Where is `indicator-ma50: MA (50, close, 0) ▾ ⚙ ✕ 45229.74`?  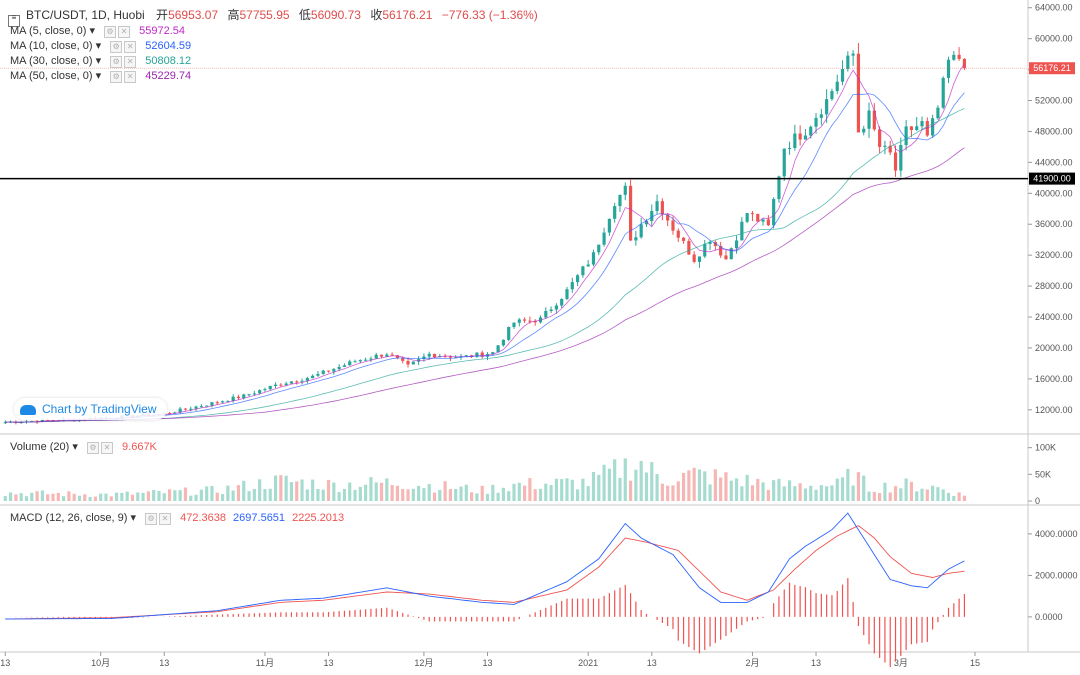 indicator-ma50: MA (50, close, 0) ▾ ⚙ ✕ 45229.74 is located at coordinates (100, 76).